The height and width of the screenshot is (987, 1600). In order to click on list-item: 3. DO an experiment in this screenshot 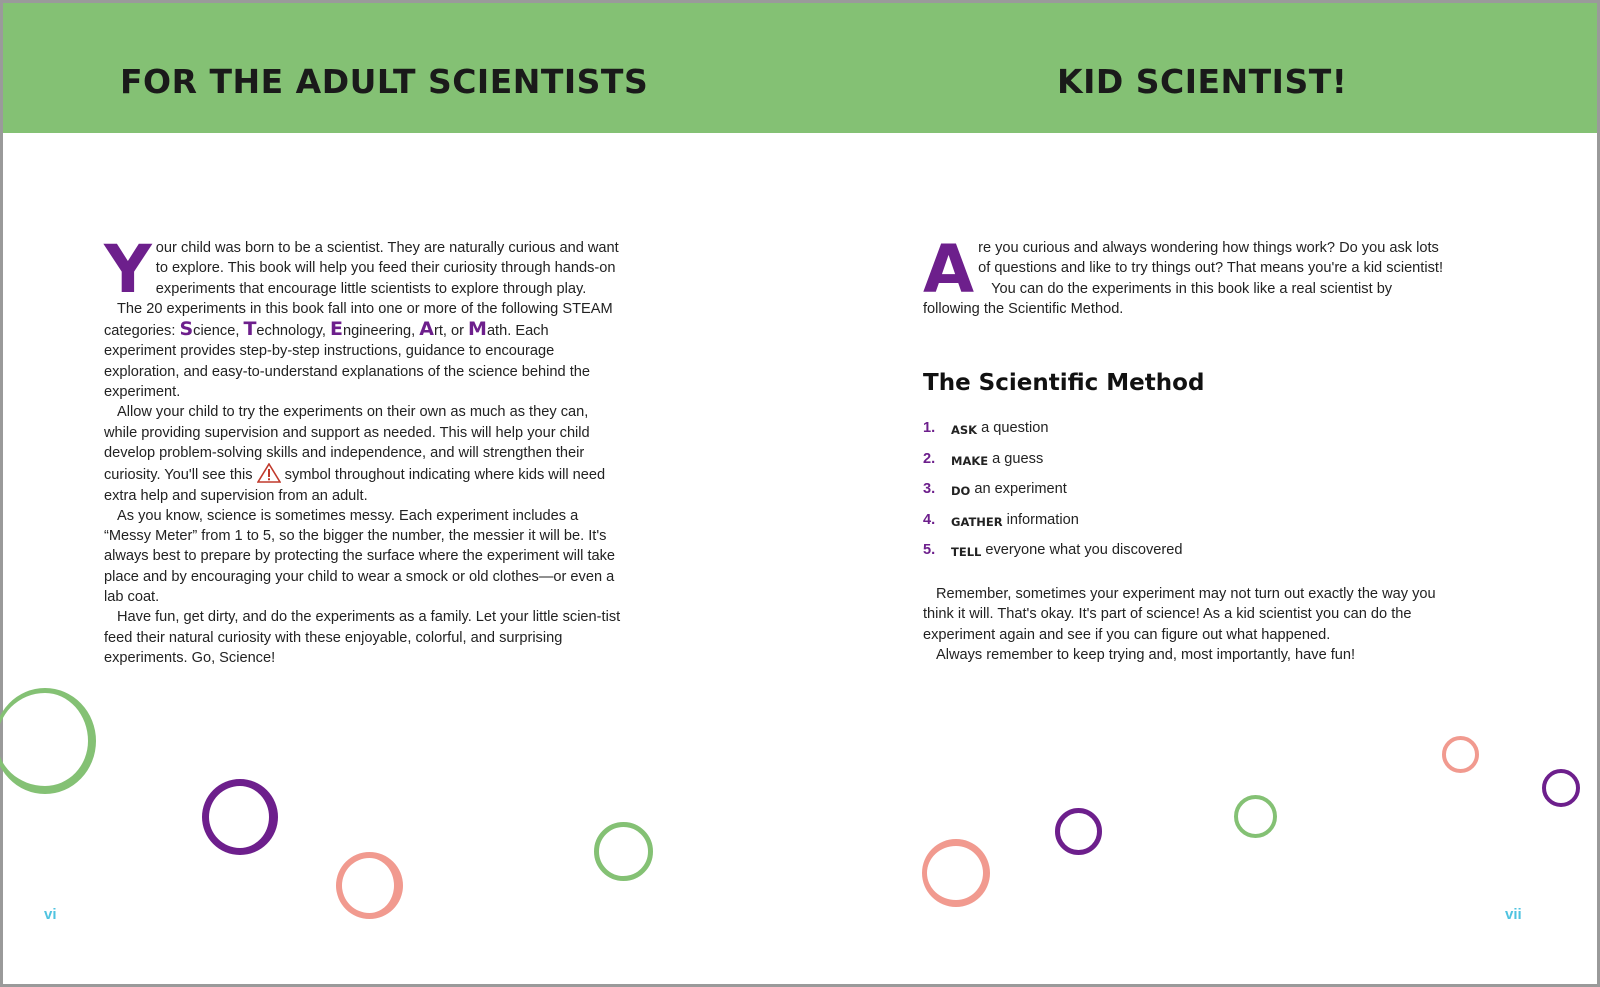, I will do `click(995, 489)`.